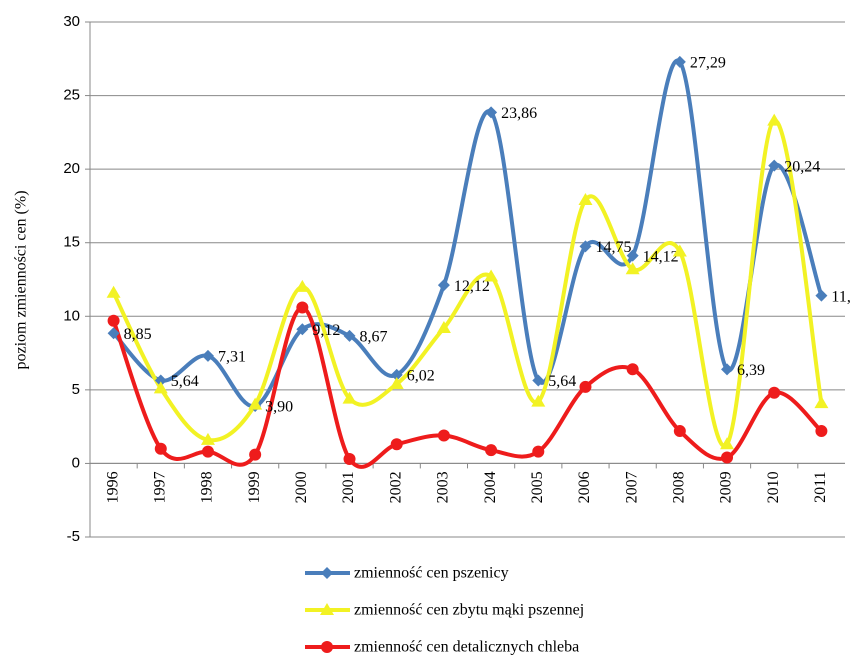 The image size is (851, 658). I want to click on data-label: 8,67, so click(374, 337).